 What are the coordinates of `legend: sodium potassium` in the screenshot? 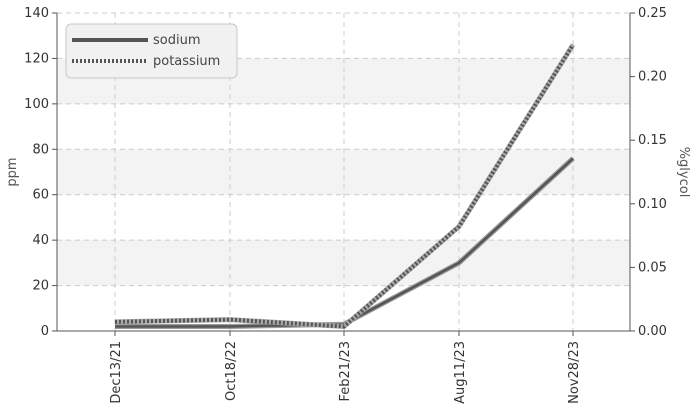 It's located at (151, 51).